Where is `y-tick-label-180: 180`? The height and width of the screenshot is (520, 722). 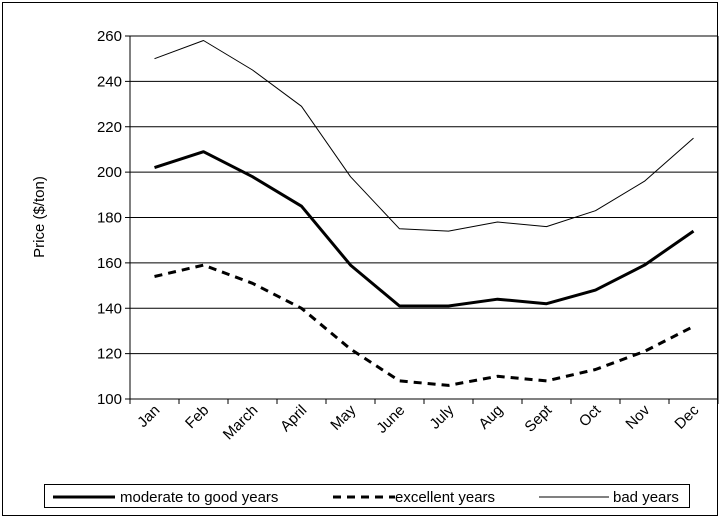
y-tick-label-180: 180 is located at coordinates (109, 218).